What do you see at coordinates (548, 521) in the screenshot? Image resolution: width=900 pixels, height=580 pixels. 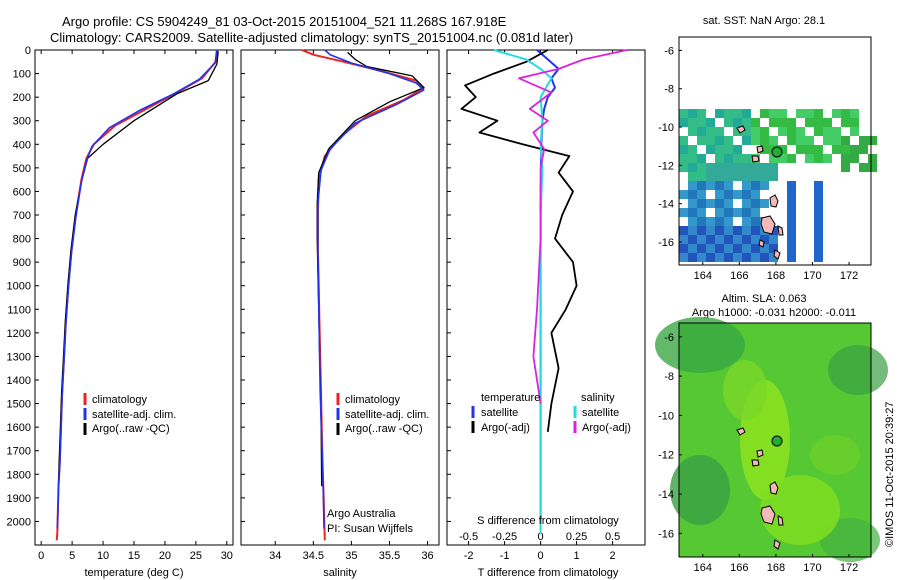 I see `s-difference-xlabel: S difference from climatology` at bounding box center [548, 521].